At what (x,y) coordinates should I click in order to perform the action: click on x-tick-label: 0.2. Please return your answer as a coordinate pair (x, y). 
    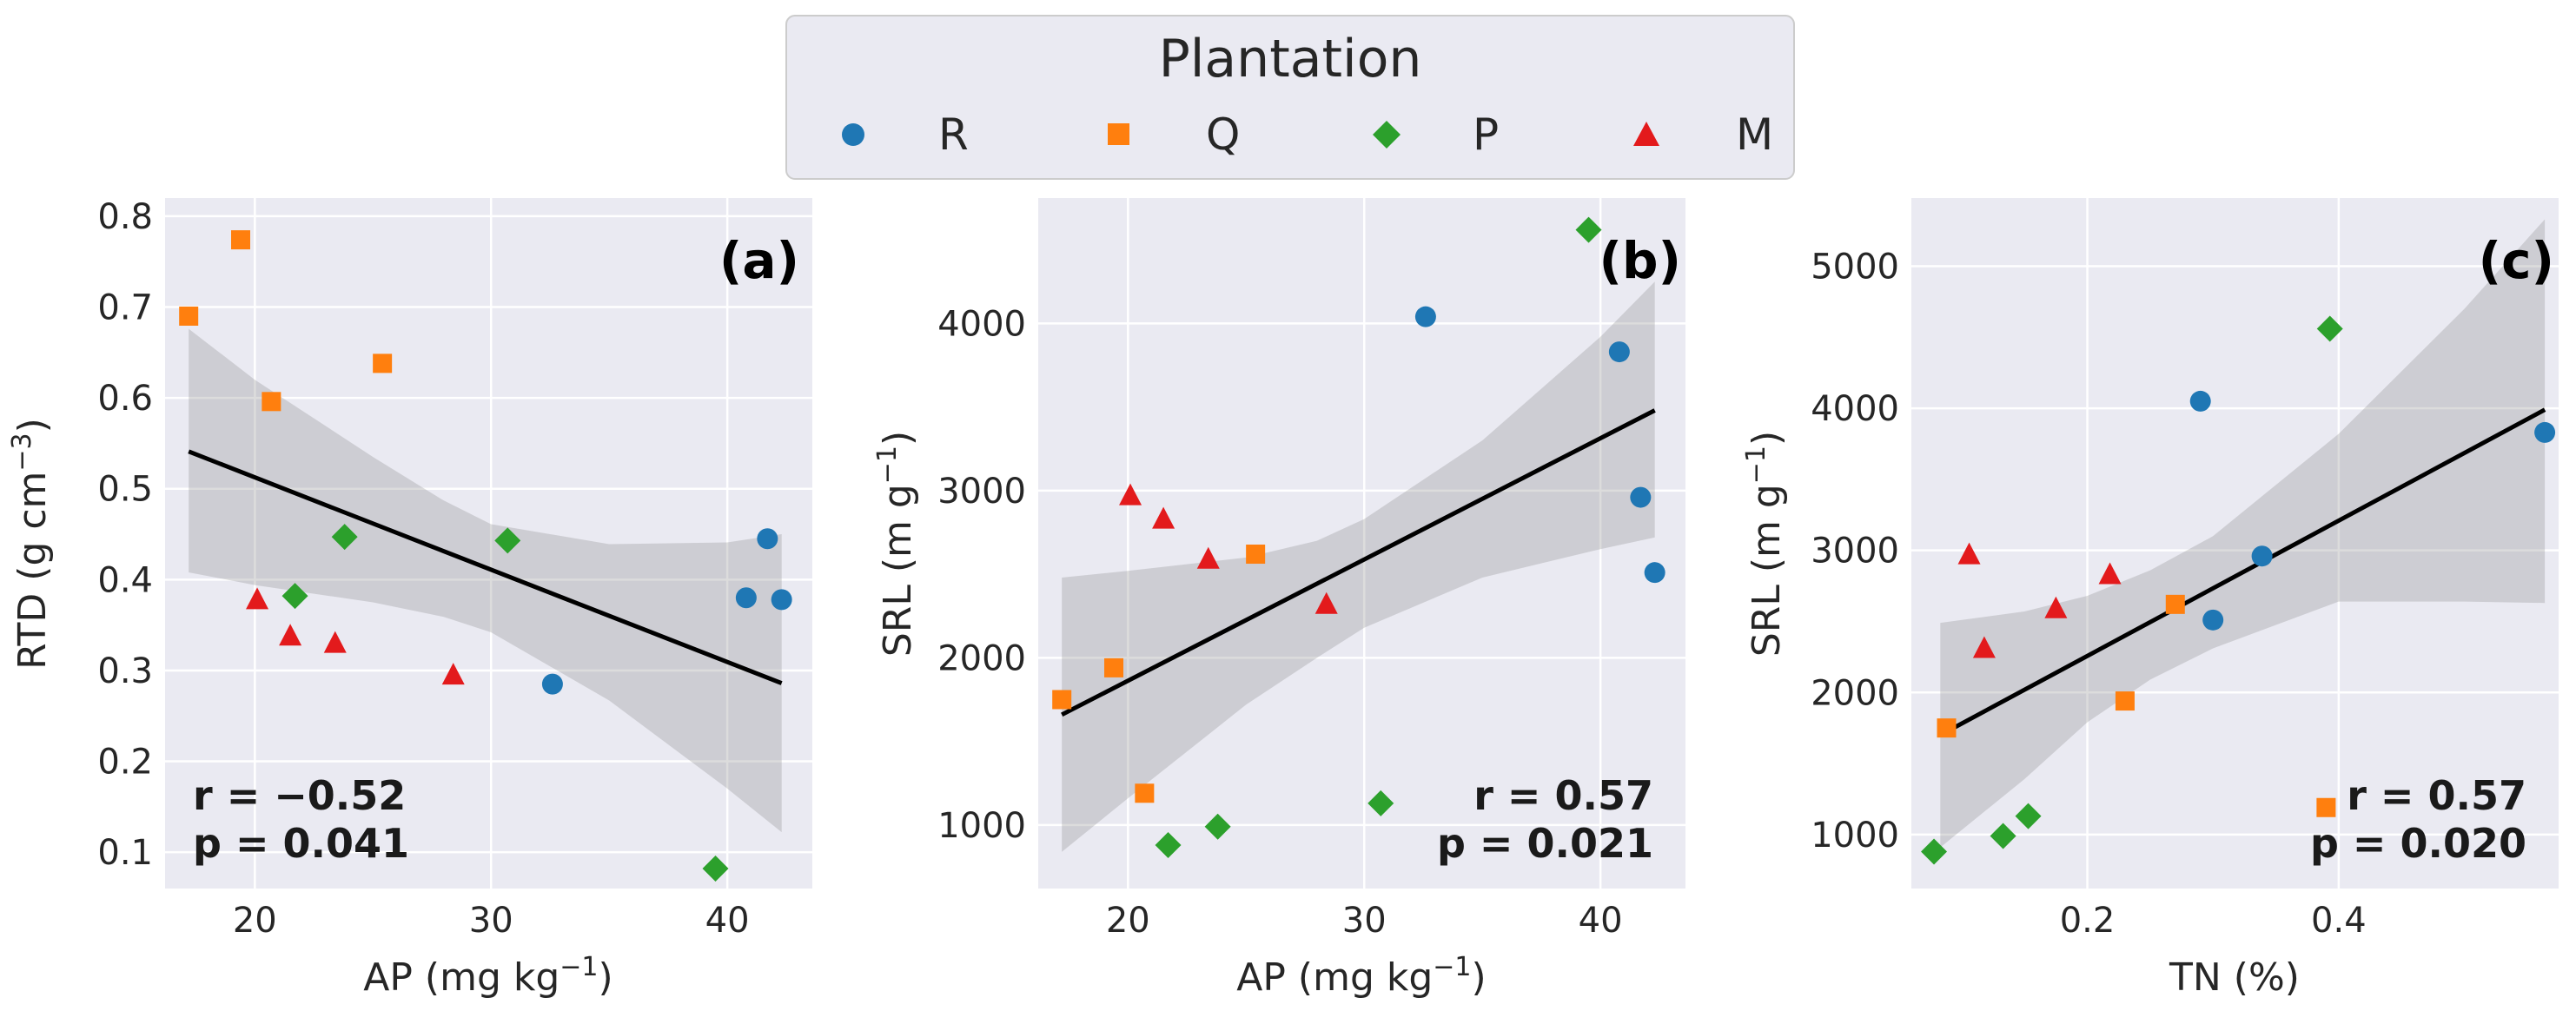
    Looking at the image, I should click on (2088, 921).